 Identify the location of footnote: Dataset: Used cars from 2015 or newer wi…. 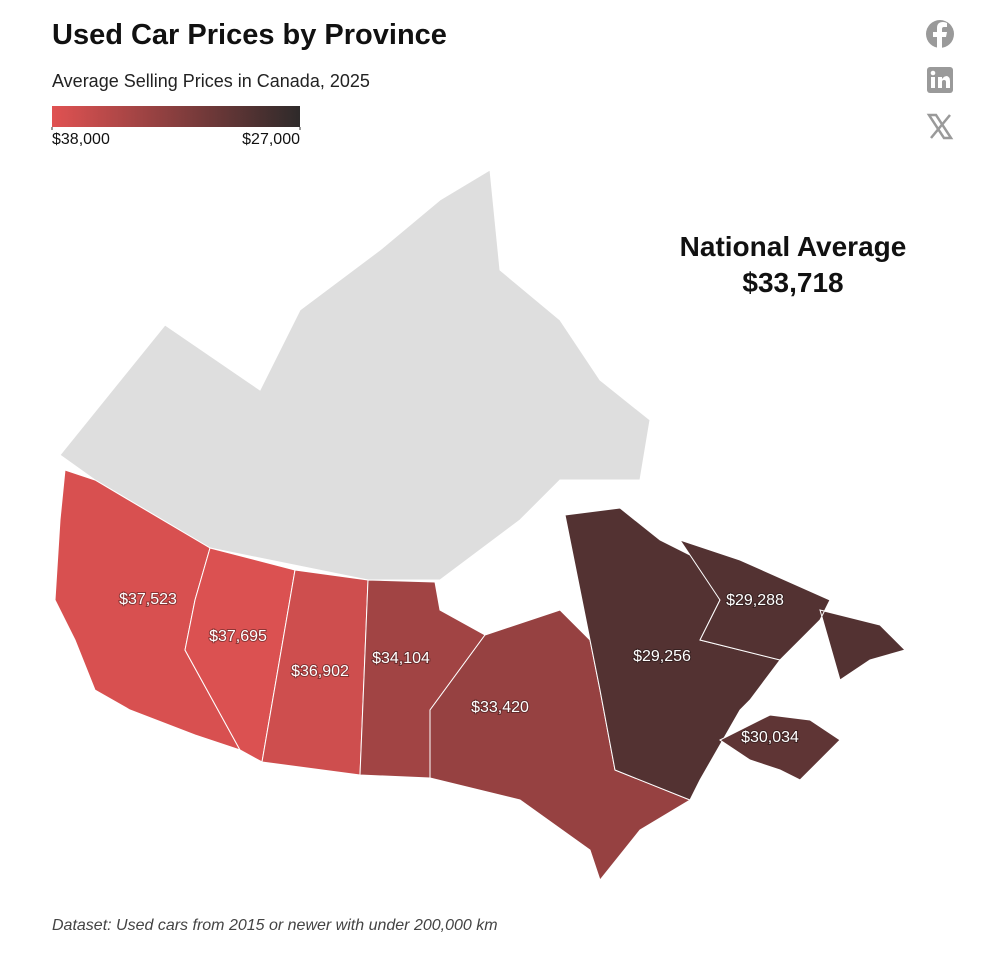
(275, 925).